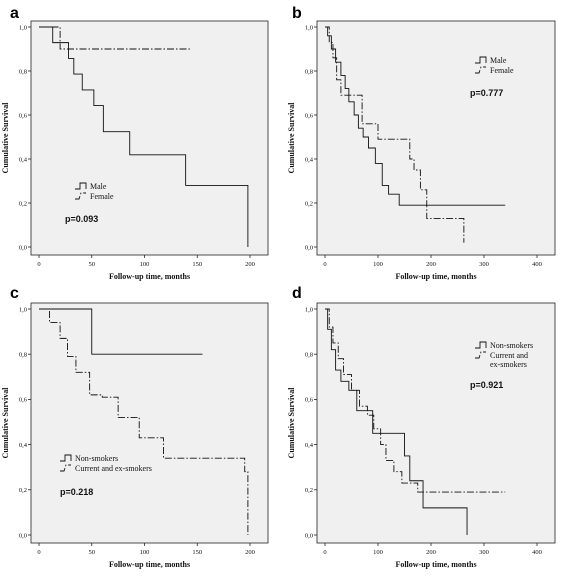 The image size is (567, 577). Describe the element at coordinates (149, 276) in the screenshot. I see `panel-a-x-axis-title: Follow-up time, months` at that location.